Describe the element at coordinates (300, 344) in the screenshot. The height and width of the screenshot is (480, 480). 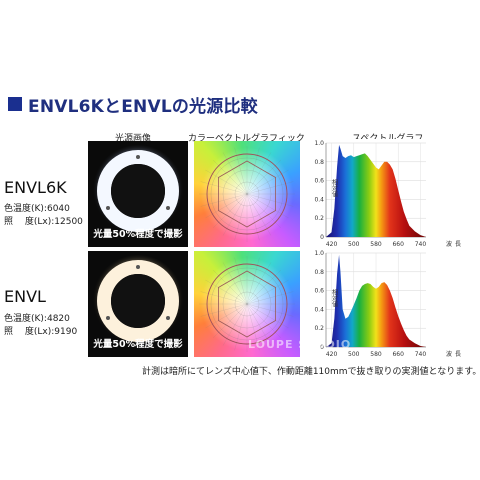
I see `watermark: LOUPE STUDIO` at that location.